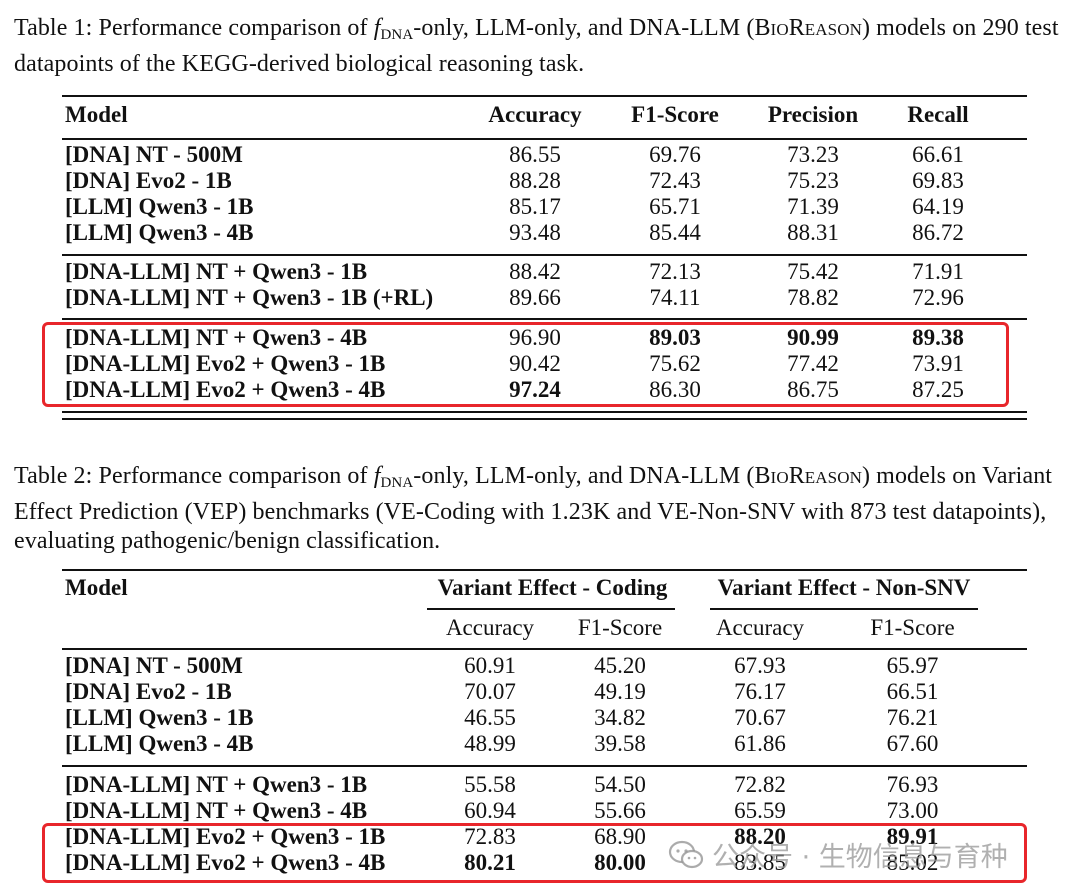 Image resolution: width=1080 pixels, height=895 pixels. I want to click on metric-value: 86.30, so click(675, 389).